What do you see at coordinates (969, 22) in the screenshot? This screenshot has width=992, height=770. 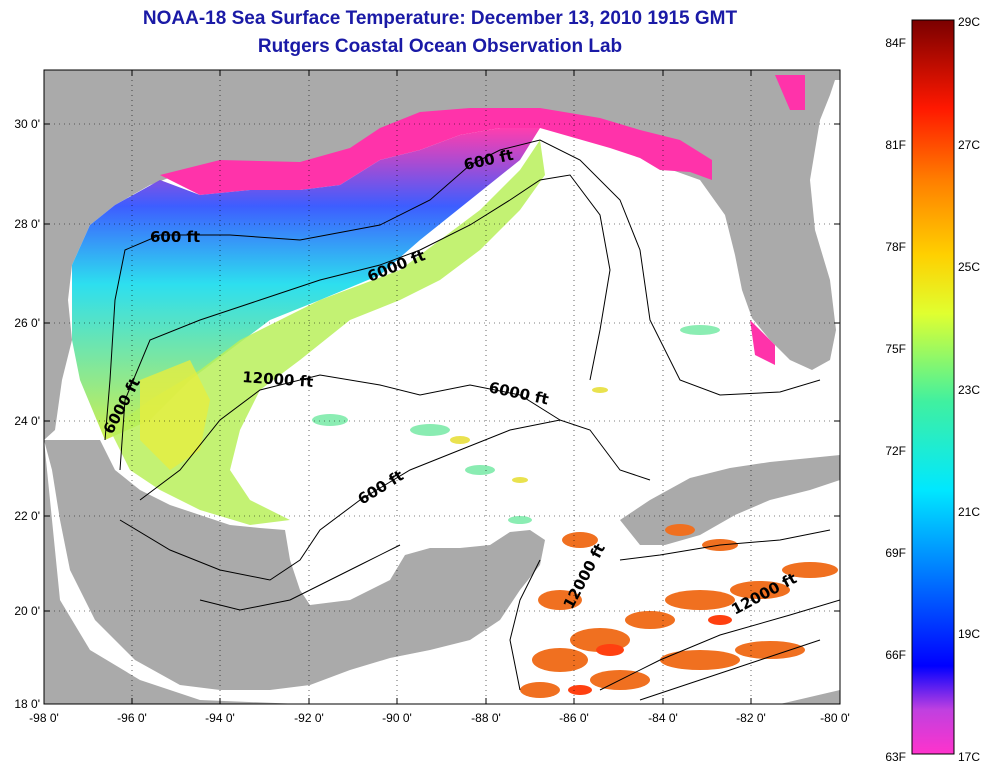 I see `colorbar-c-label: 29C` at bounding box center [969, 22].